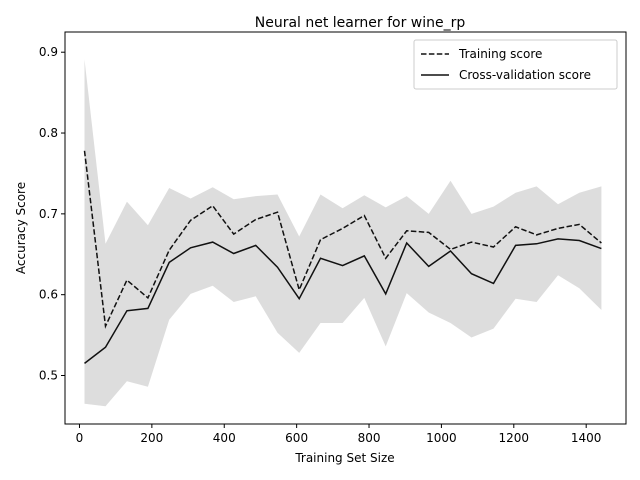 The height and width of the screenshot is (480, 640). Describe the element at coordinates (344, 458) in the screenshot. I see `x-axis-label: Training Set Size` at that location.